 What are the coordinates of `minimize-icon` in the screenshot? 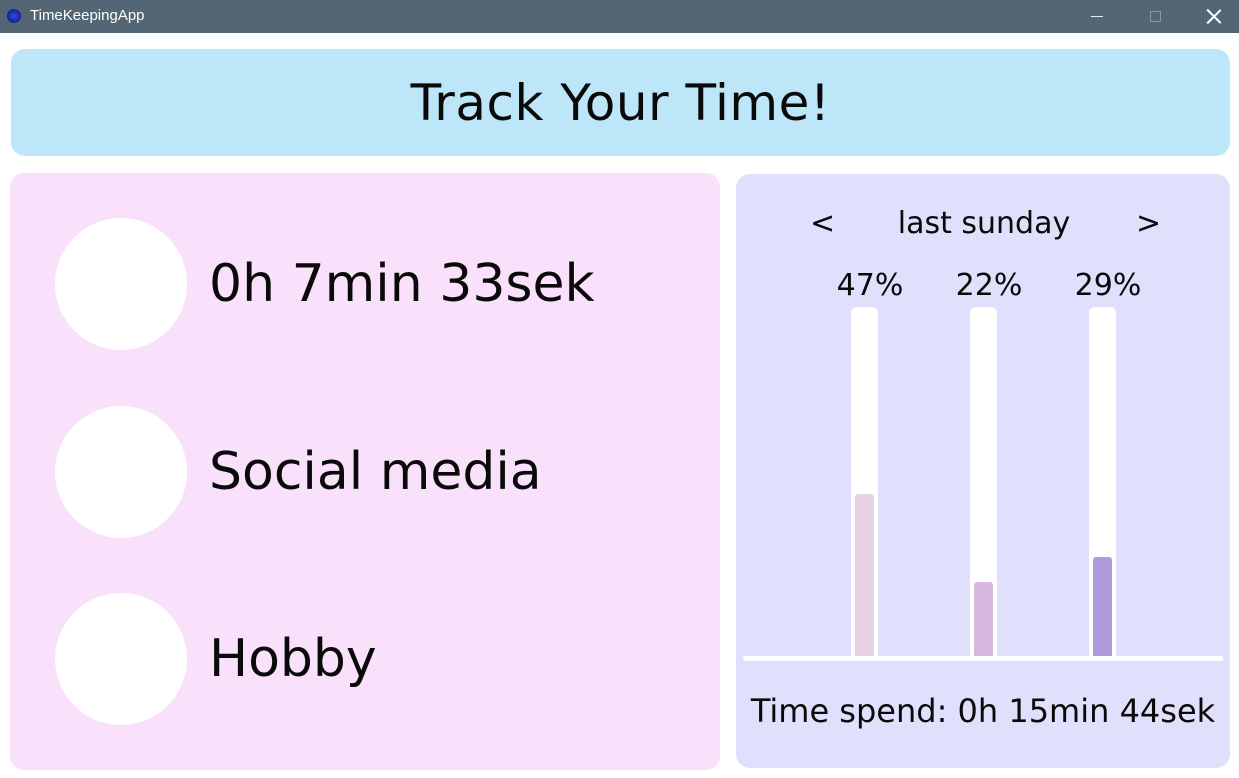 It's located at (1097, 16).